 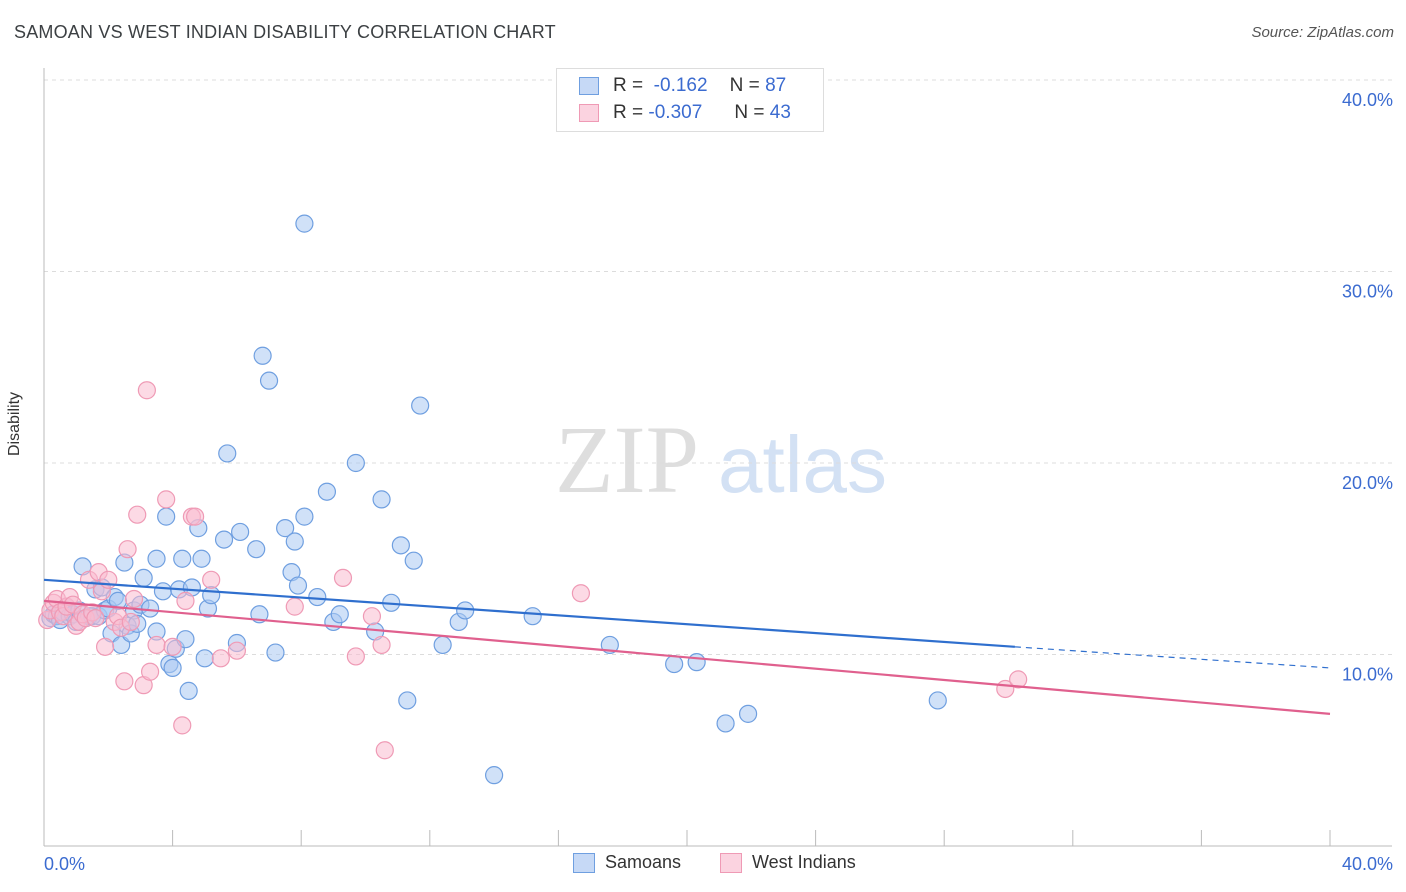 I want to click on legend-row-west-indians: R = -0.307 N = 43, so click(x=685, y=113).